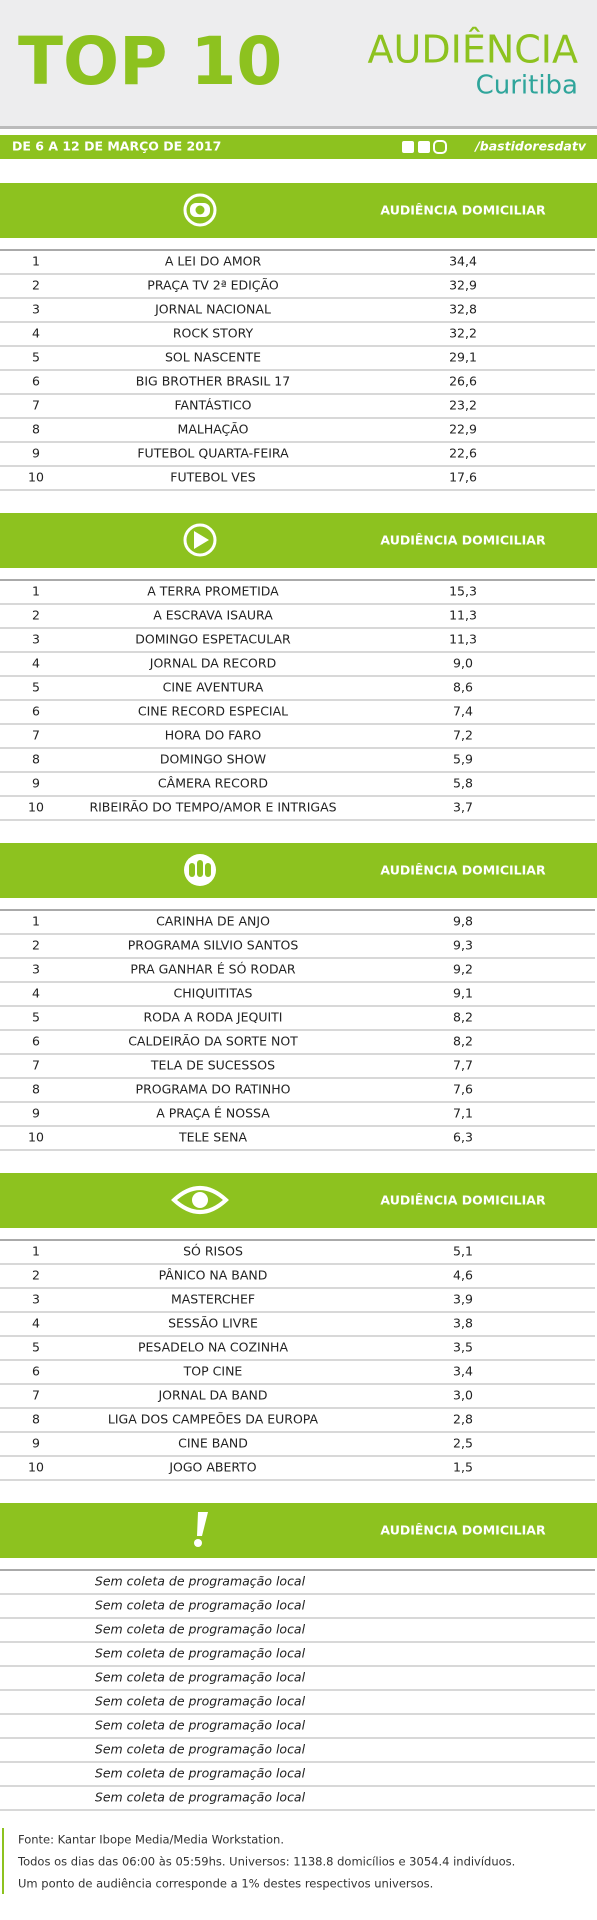  What do you see at coordinates (463, 477) in the screenshot?
I see `rating: 17,6` at bounding box center [463, 477].